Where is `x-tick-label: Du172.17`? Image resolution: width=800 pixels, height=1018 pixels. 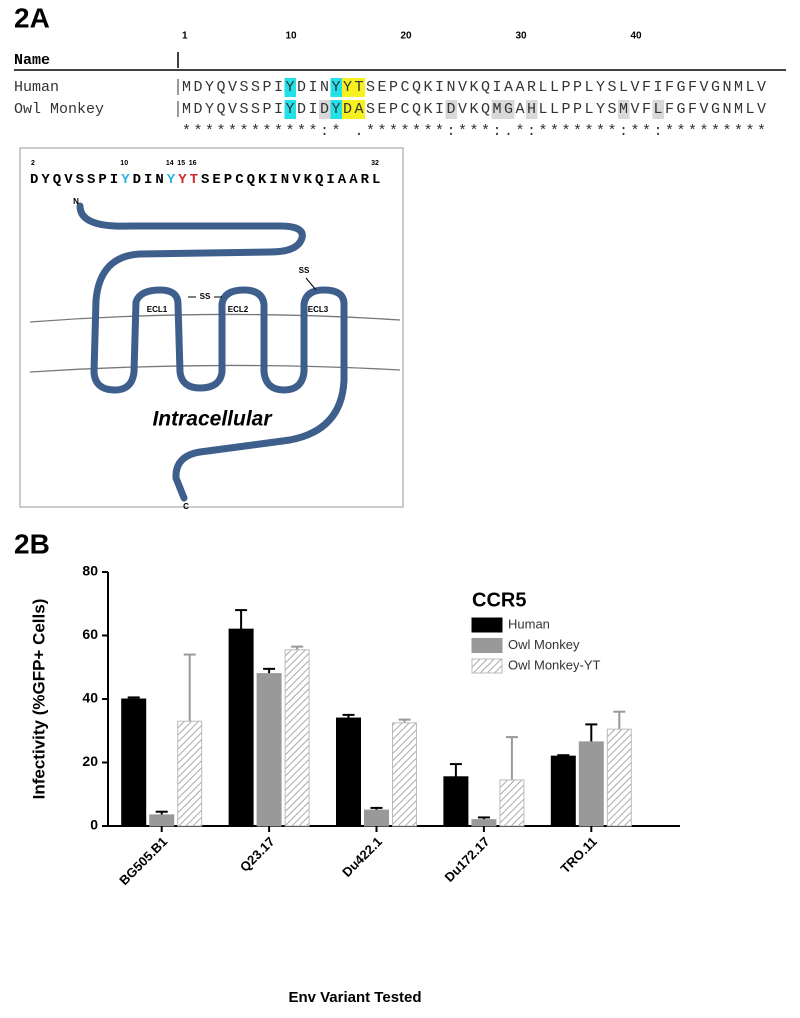
x-tick-label: Du172.17 is located at coordinates (466, 859).